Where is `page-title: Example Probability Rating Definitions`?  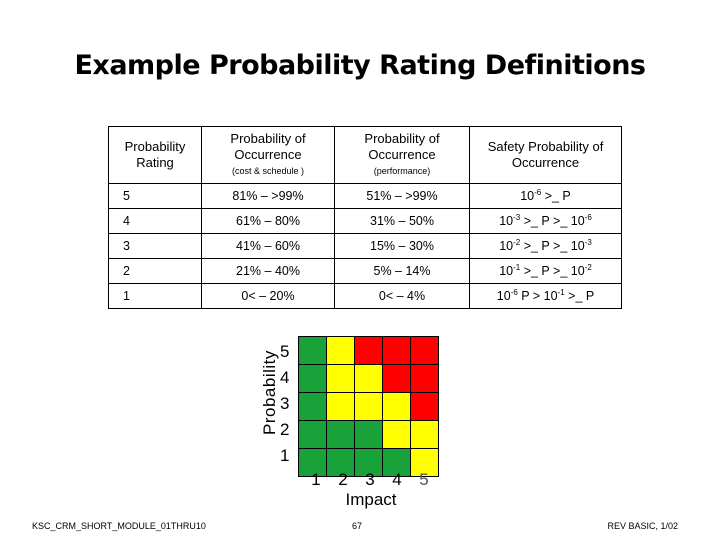 page-title: Example Probability Rating Definitions is located at coordinates (360, 65).